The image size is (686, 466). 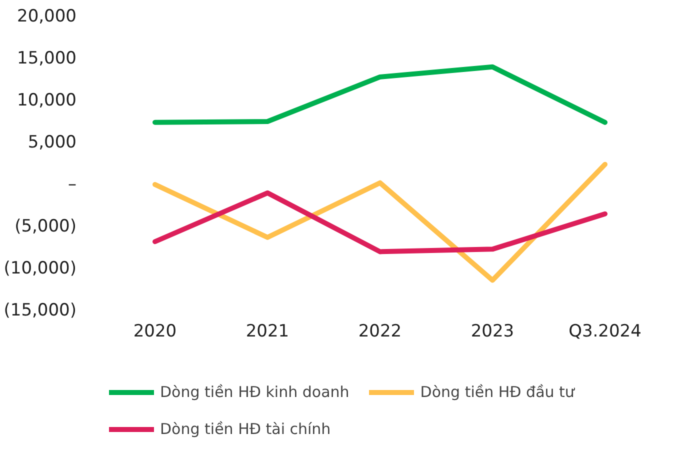 What do you see at coordinates (605, 332) in the screenshot?
I see `x-tick-label: Q3.2024` at bounding box center [605, 332].